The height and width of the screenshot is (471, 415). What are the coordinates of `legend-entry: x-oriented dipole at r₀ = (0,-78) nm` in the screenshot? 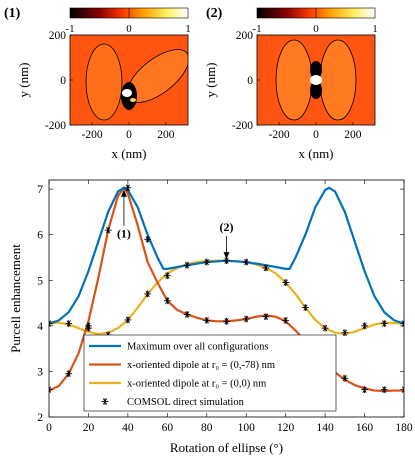 It's located at (182, 365).